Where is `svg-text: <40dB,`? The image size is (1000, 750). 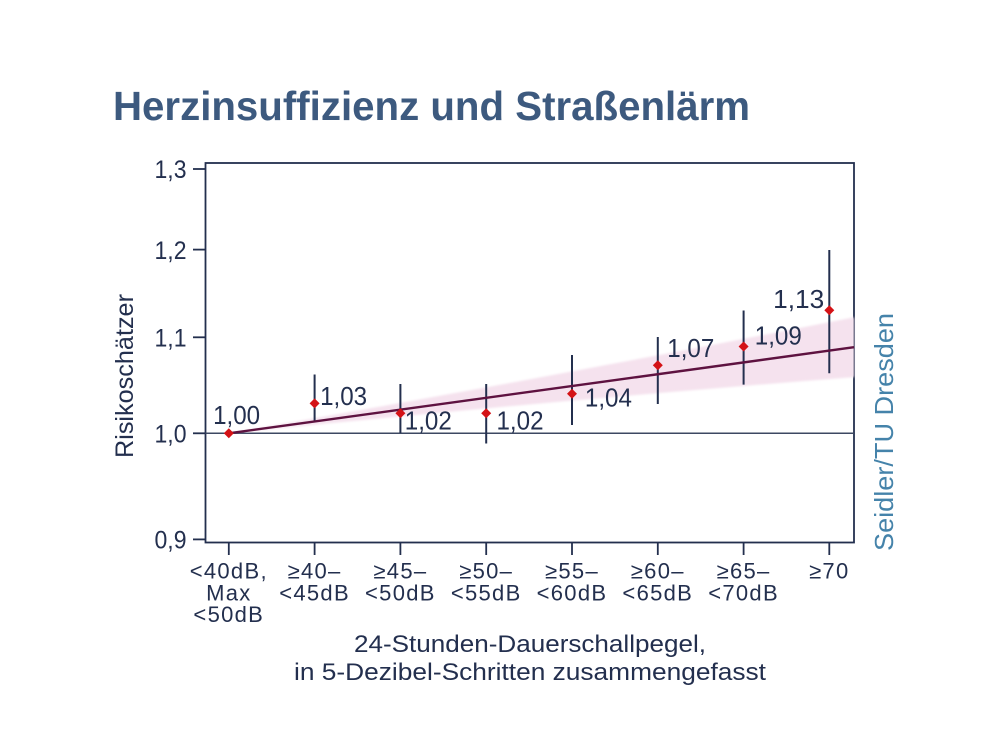 svg-text: <40dB, is located at coordinates (229, 571).